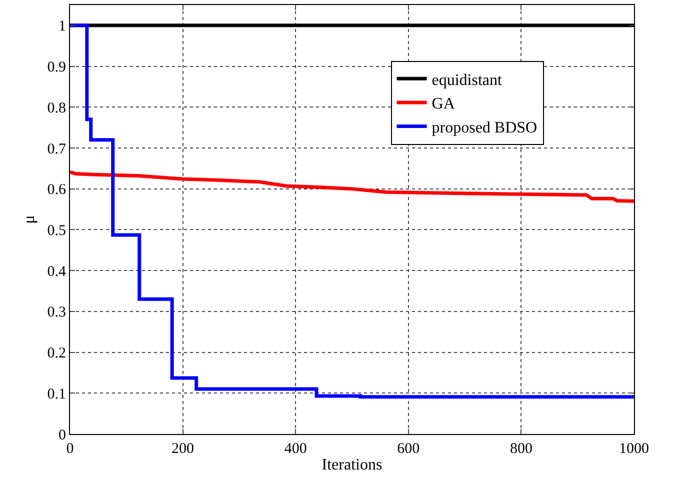 This screenshot has height=484, width=684. What do you see at coordinates (485, 128) in the screenshot?
I see `legend-label: proposed BDSO` at bounding box center [485, 128].